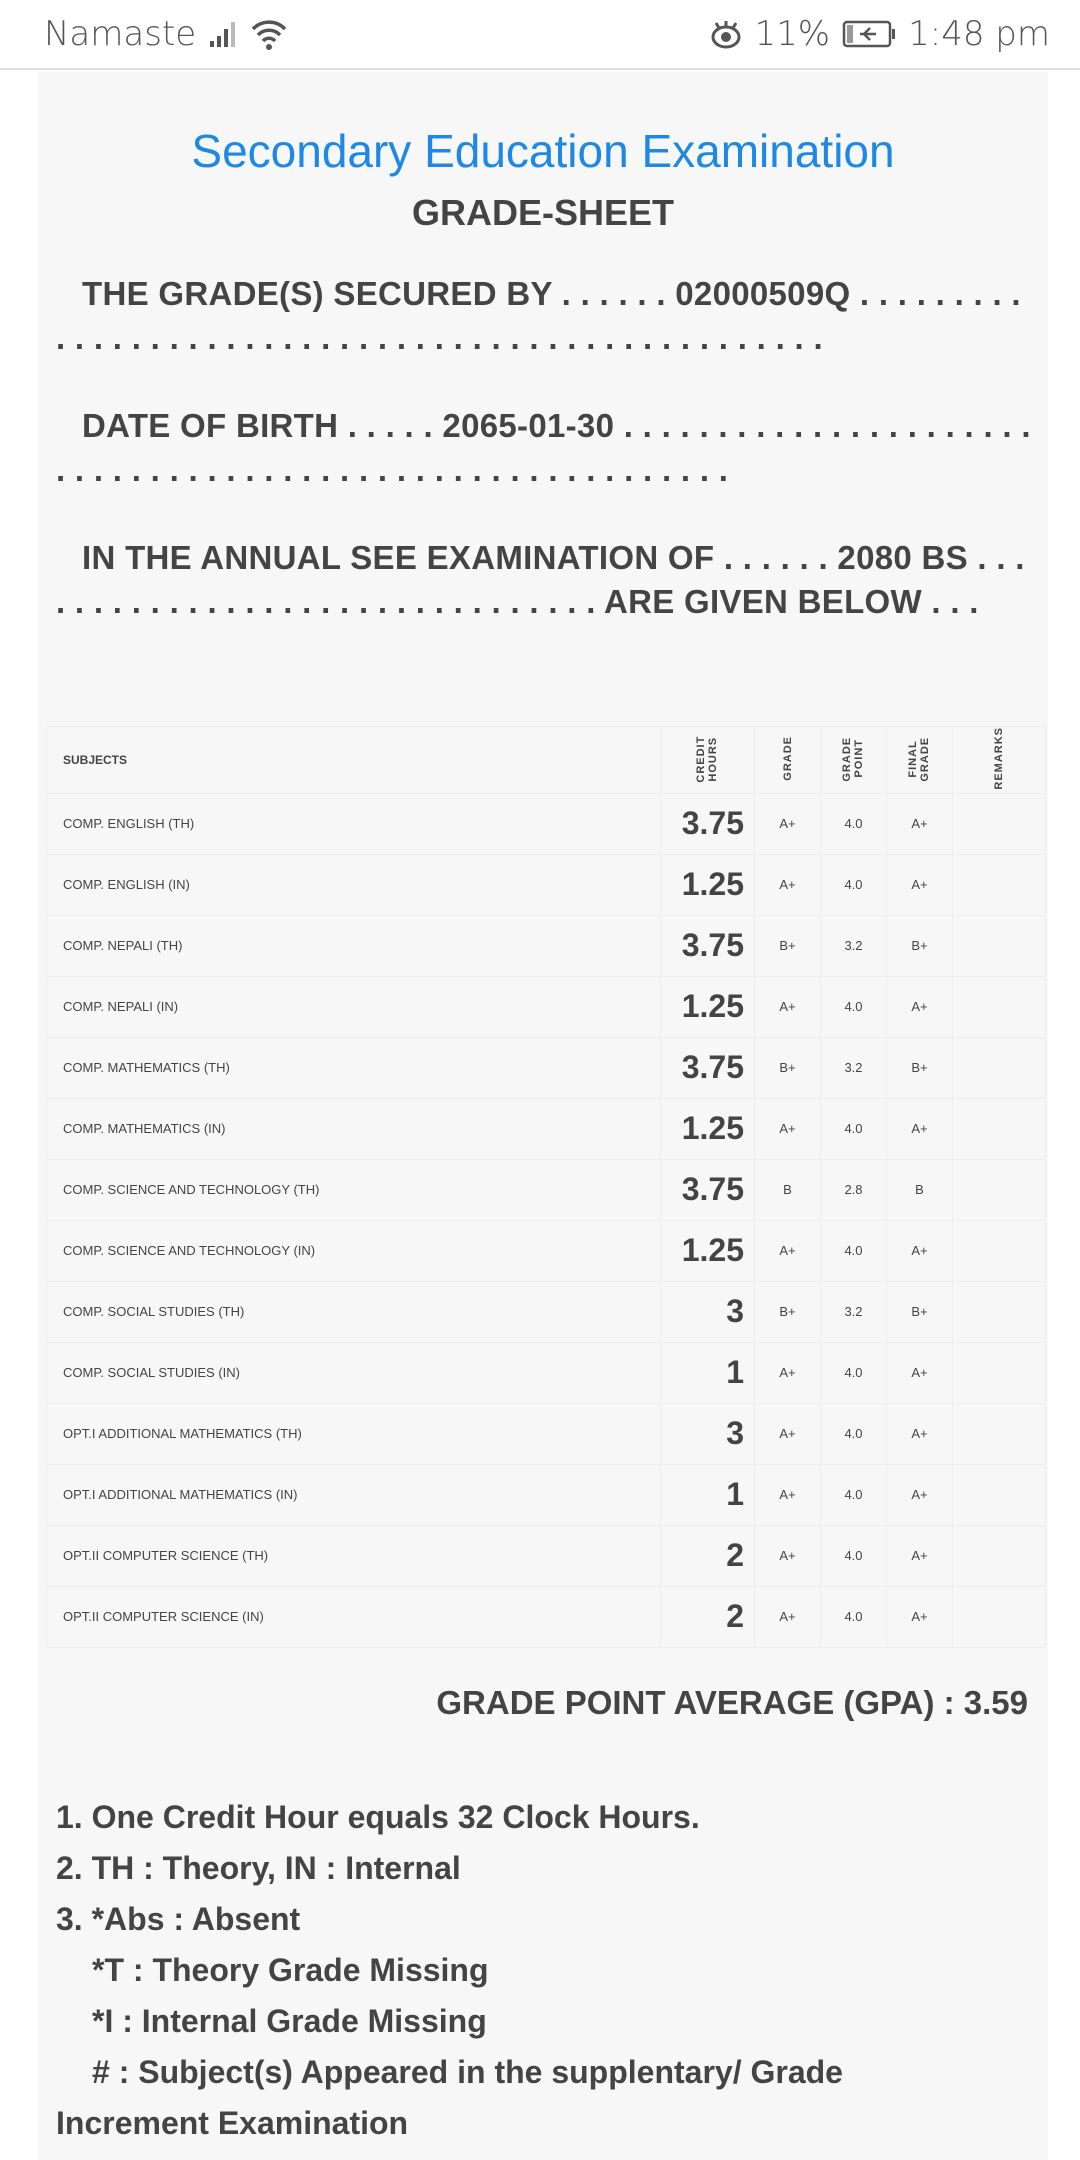  What do you see at coordinates (353, 1128) in the screenshot?
I see `subject-cell: COMP. MATHEMATICS (IN)` at bounding box center [353, 1128].